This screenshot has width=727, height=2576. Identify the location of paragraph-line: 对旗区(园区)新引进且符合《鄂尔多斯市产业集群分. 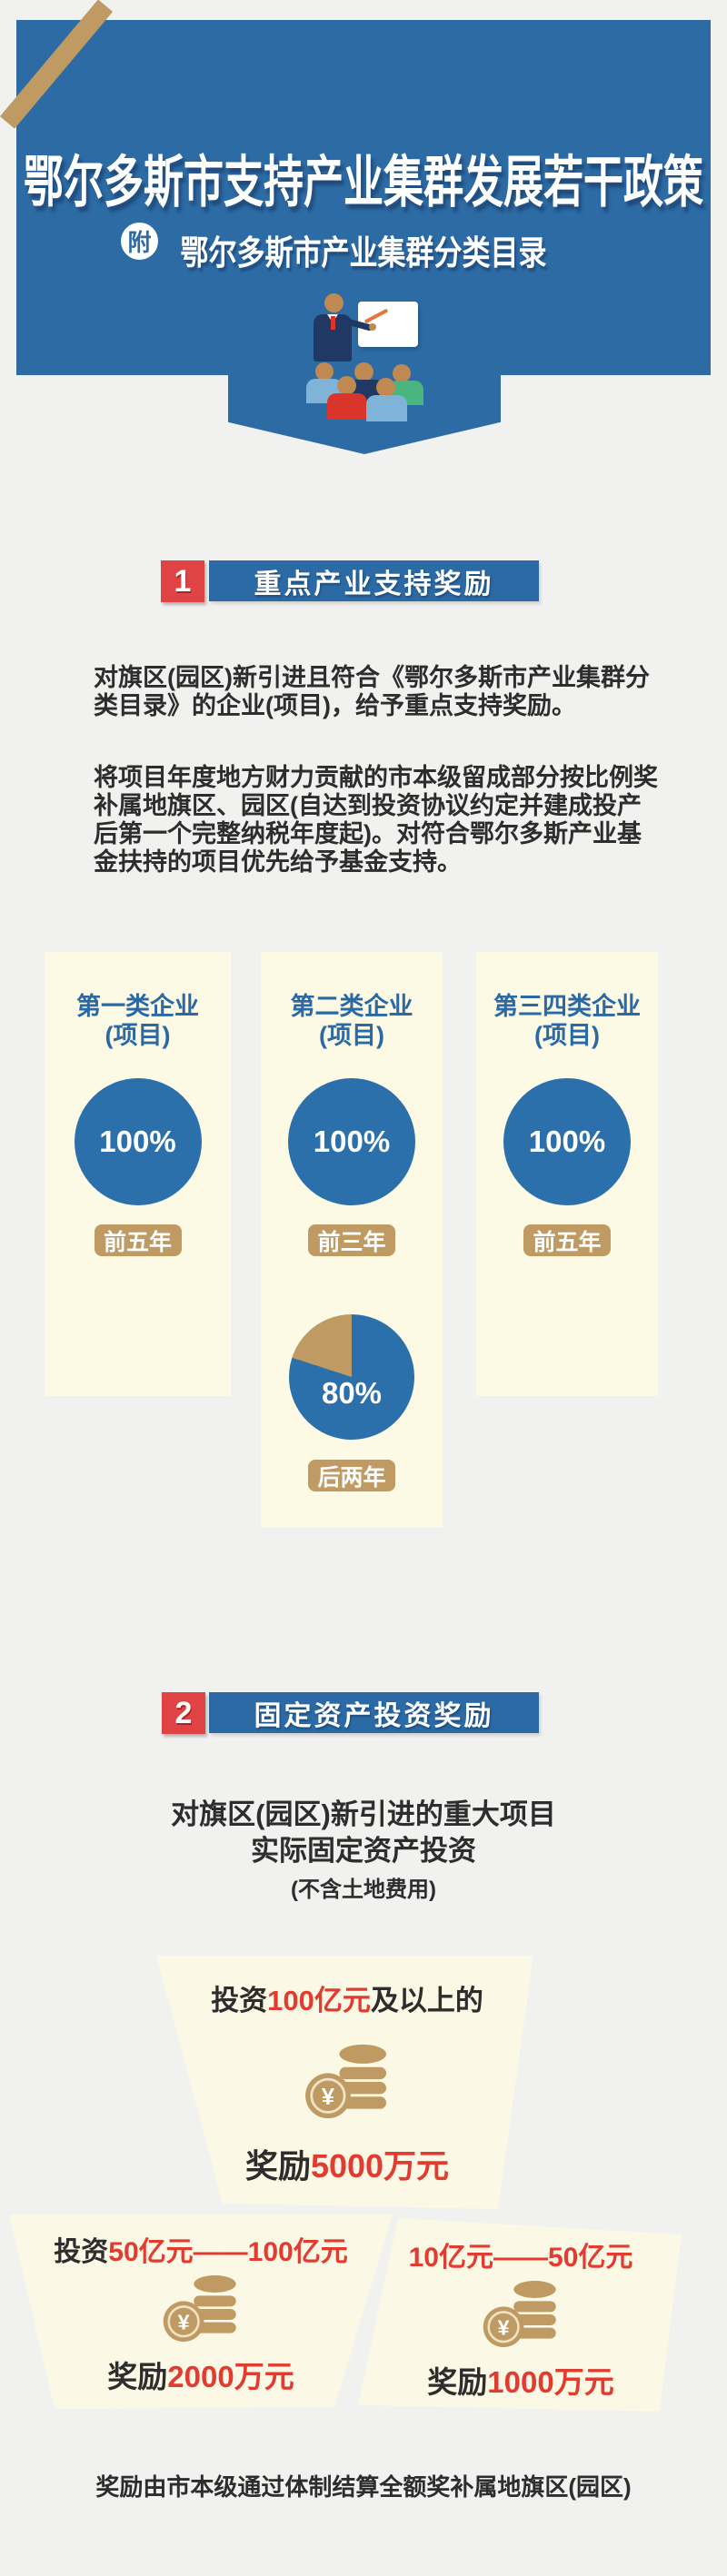
(372, 677).